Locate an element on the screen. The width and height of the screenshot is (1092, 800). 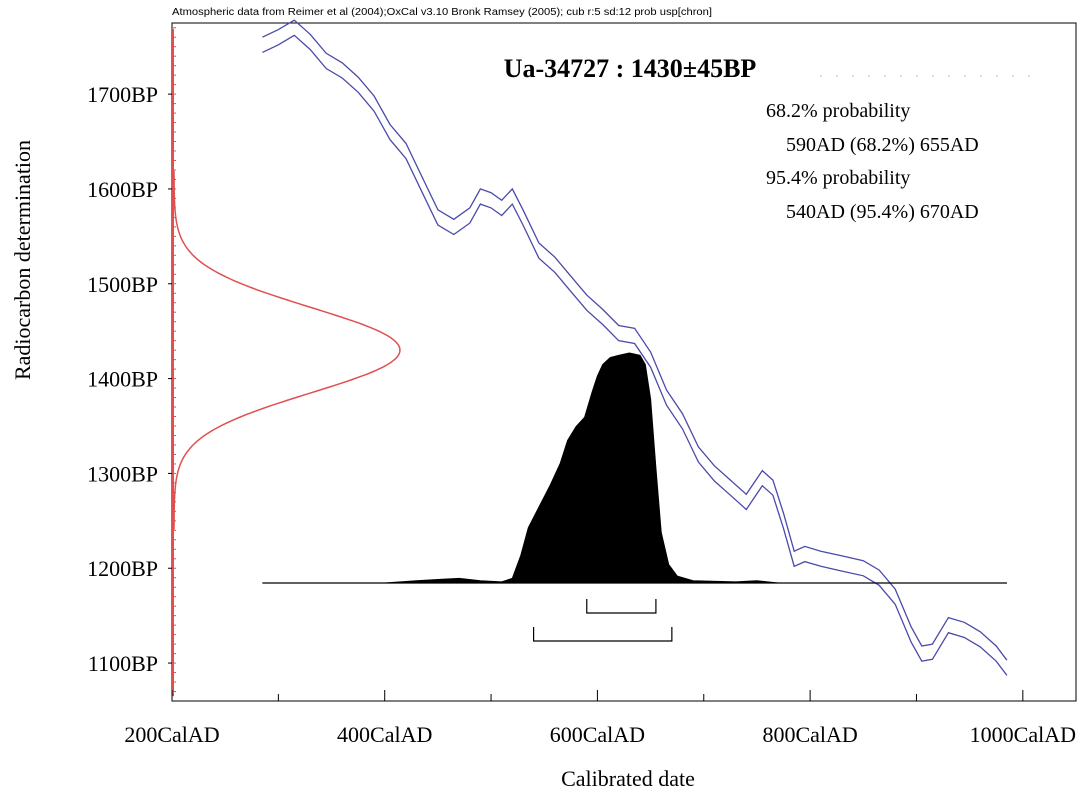
x-tick-label: 200CalAD is located at coordinates (171, 734).